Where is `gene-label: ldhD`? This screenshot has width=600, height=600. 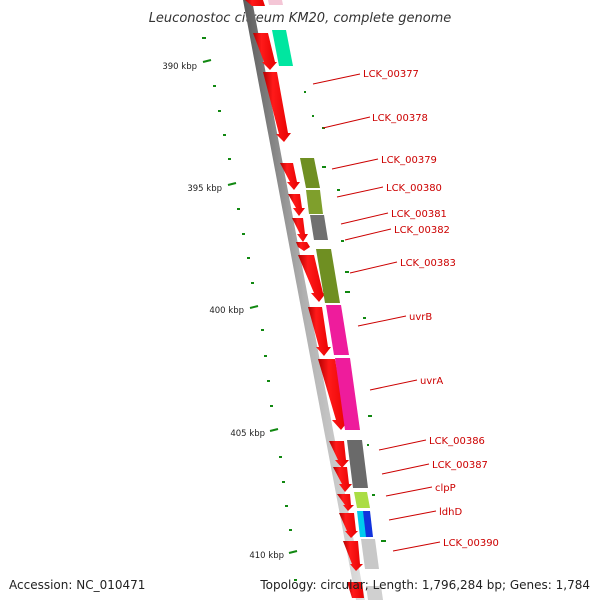
gene-label: ldhD is located at coordinates (450, 512).